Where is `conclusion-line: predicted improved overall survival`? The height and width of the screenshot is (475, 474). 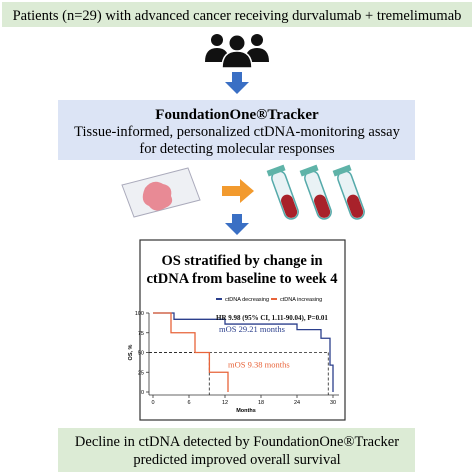 conclusion-line: predicted improved overall survival is located at coordinates (236, 460).